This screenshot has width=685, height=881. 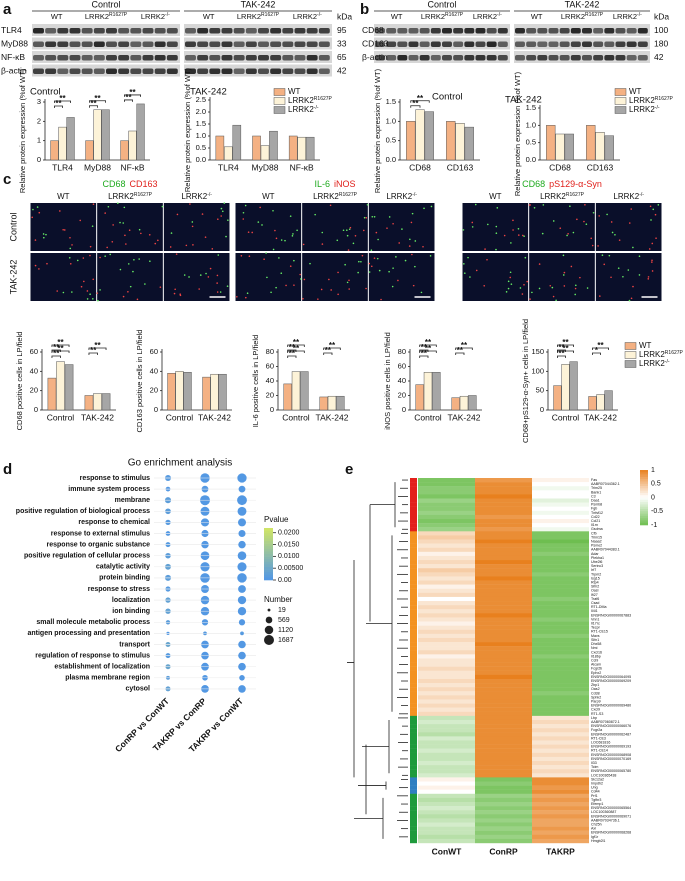 What do you see at coordinates (13, 226) in the screenshot?
I see `row-label: Control` at bounding box center [13, 226].